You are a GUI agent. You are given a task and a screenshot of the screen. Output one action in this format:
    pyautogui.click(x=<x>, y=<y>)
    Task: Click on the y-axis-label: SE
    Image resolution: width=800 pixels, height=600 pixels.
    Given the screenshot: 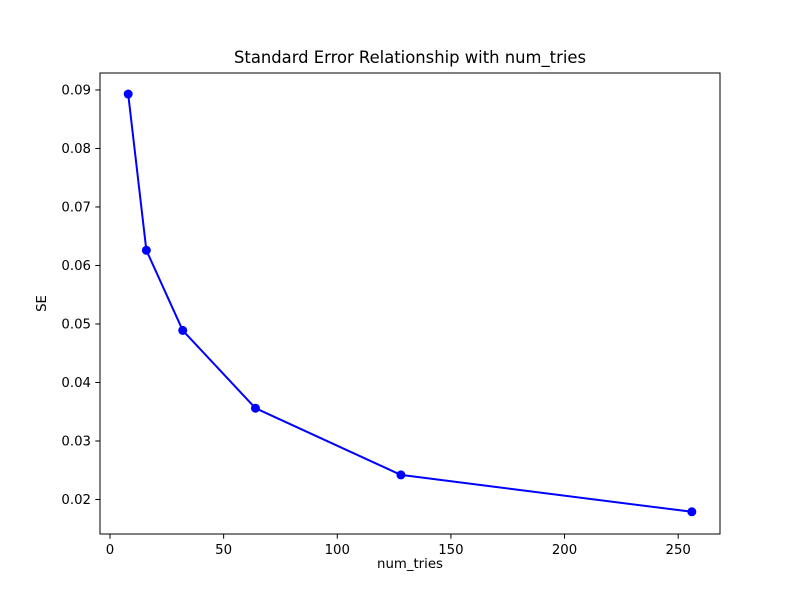 What is the action you would take?
    pyautogui.click(x=42, y=303)
    